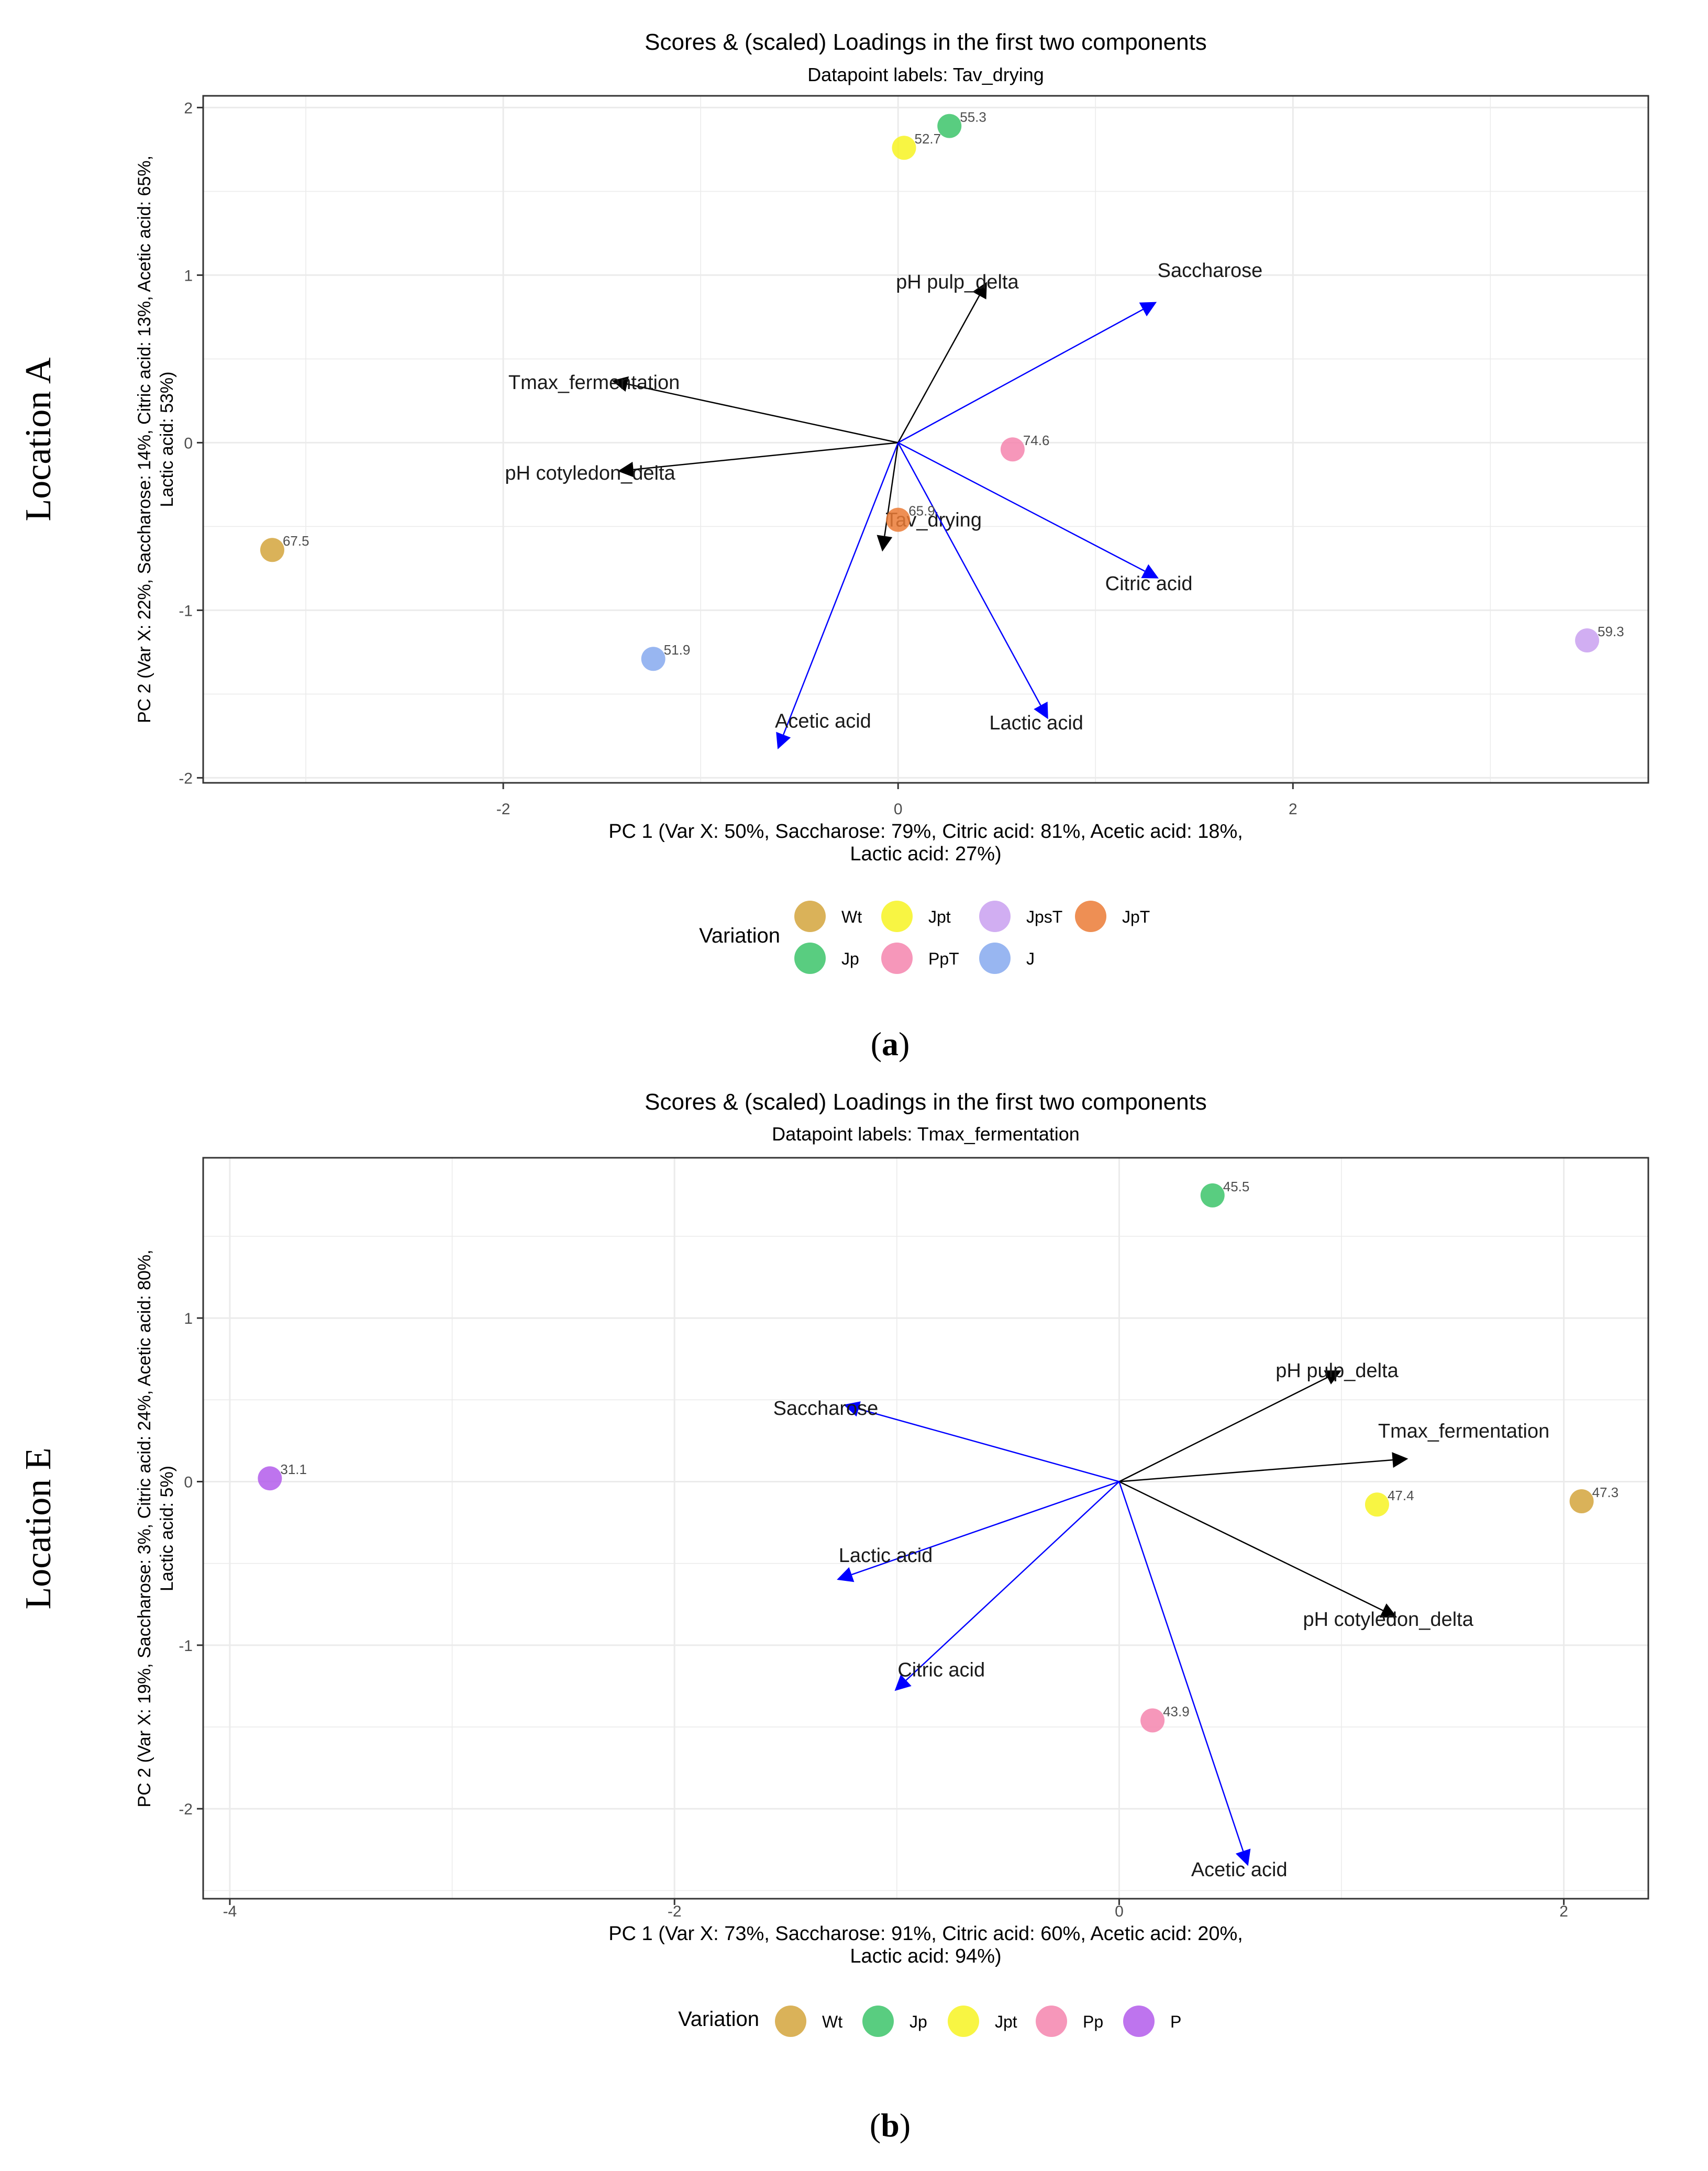 The height and width of the screenshot is (2171, 1708). Describe the element at coordinates (1563, 1911) in the screenshot. I see `x-tick-label: 2` at that location.